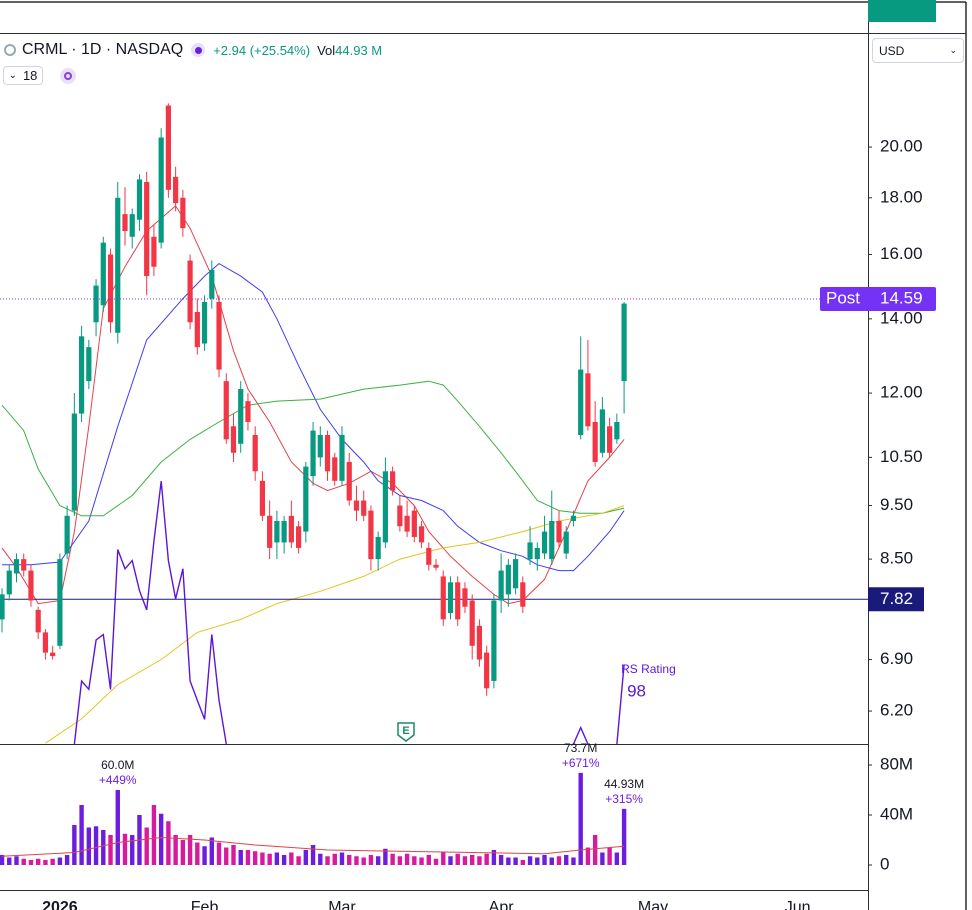 Image resolution: width=972 pixels, height=910 pixels. I want to click on y-tick-label: 8.50, so click(896, 558).